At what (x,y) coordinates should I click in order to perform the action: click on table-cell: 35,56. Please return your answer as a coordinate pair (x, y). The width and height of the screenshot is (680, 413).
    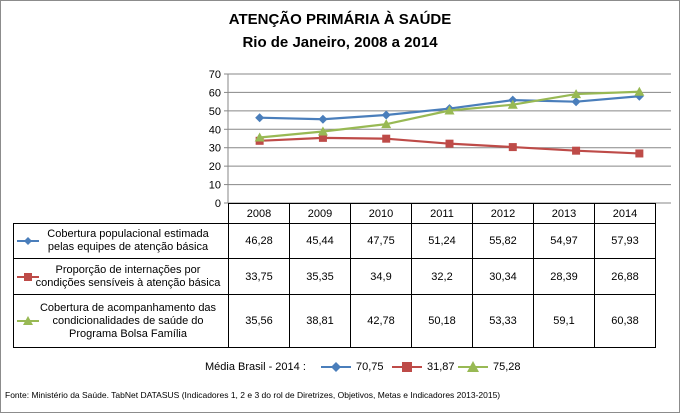
    Looking at the image, I should click on (259, 321).